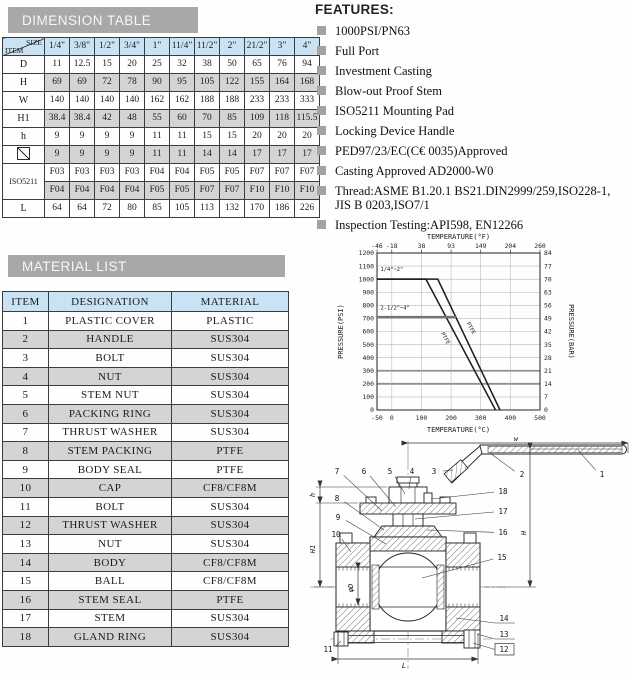  Describe the element at coordinates (421, 151) in the screenshot. I see `feature-text: PED97/23/EC(C€ 0035)Approved` at that location.